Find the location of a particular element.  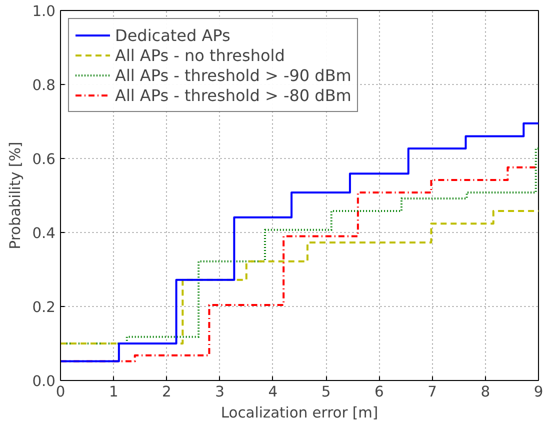

x-axis-title: Localization error [m] is located at coordinates (299, 413).